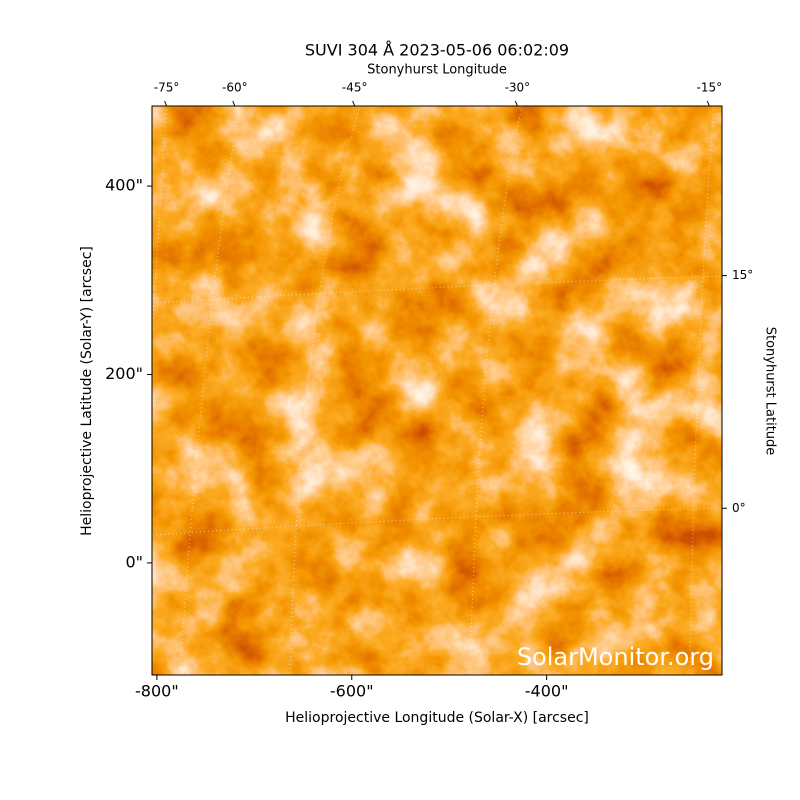 The image size is (800, 800). Describe the element at coordinates (547, 691) in the screenshot. I see `x-tick-label: -400"` at that location.